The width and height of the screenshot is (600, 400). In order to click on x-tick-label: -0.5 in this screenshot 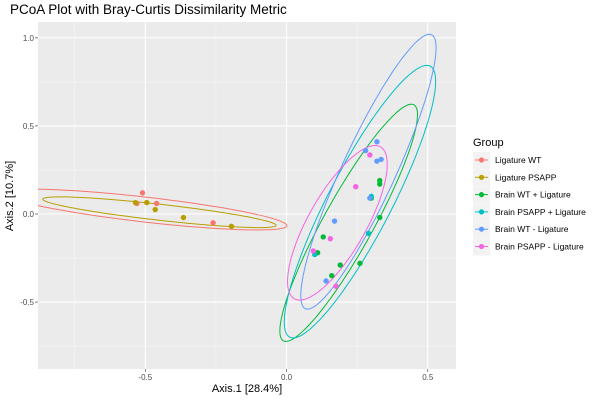, I will do `click(145, 377)`.